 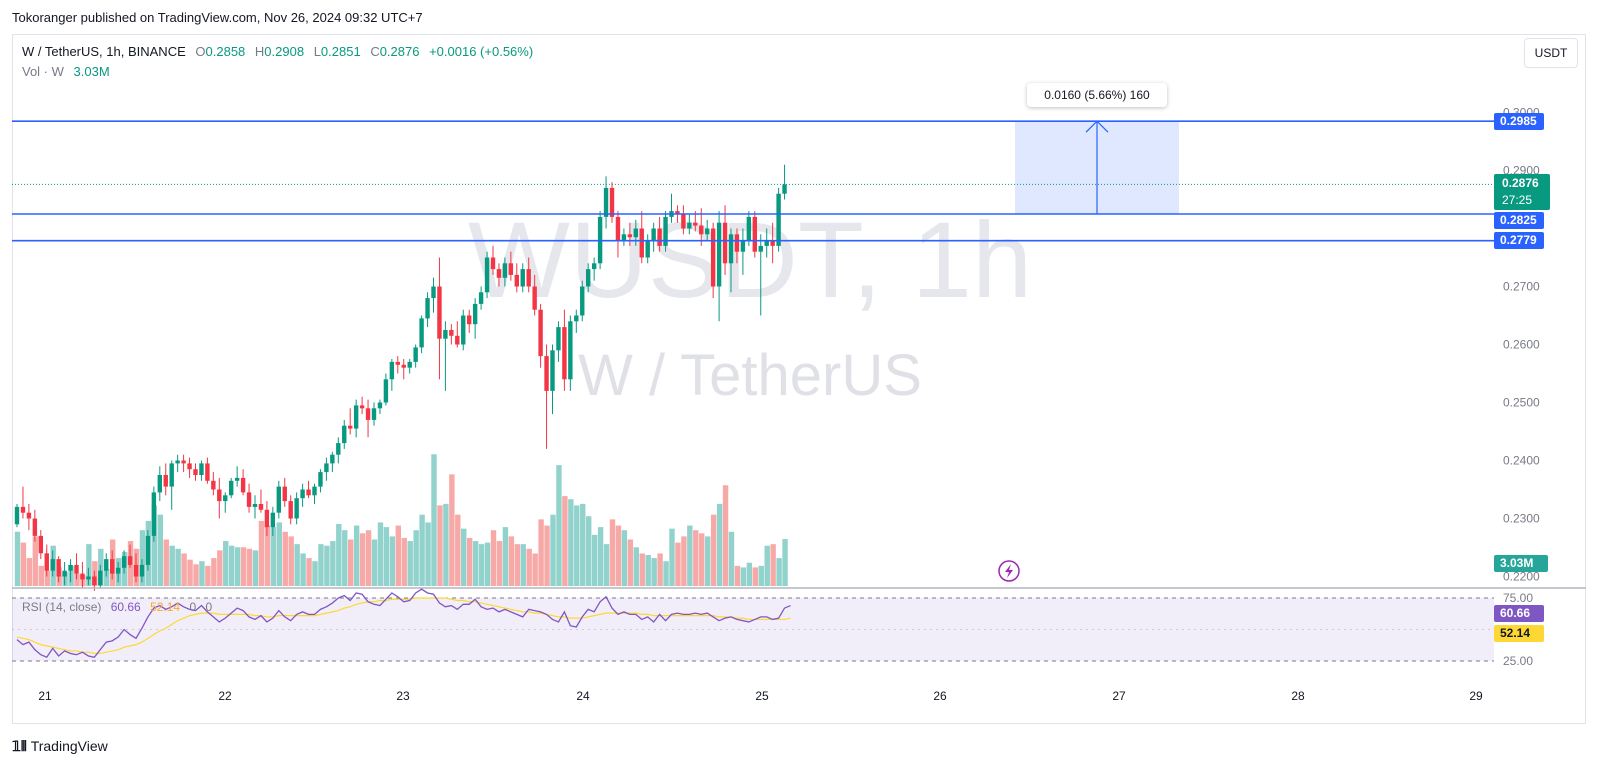 What do you see at coordinates (192, 607) in the screenshot?
I see `rsi-legend-v3: 0` at bounding box center [192, 607].